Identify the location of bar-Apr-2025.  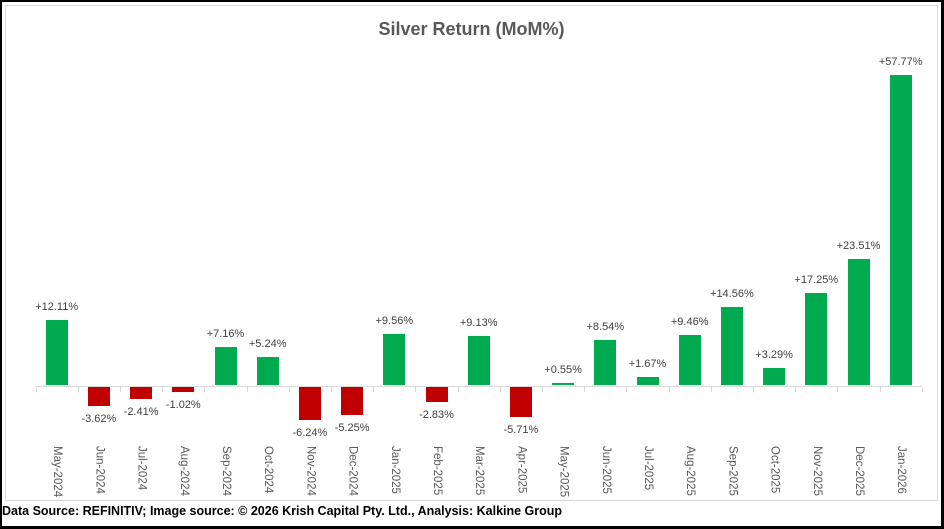
(520, 402).